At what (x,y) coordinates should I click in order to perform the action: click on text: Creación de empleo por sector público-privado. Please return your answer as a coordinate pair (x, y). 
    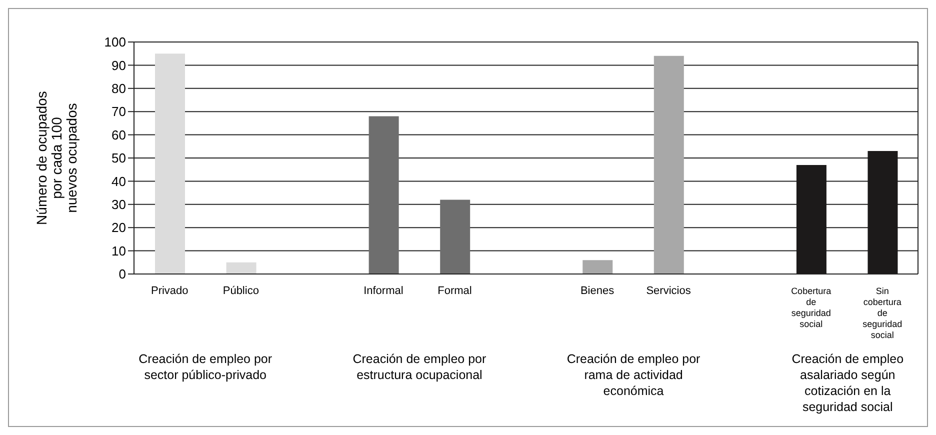
    Looking at the image, I should click on (206, 367).